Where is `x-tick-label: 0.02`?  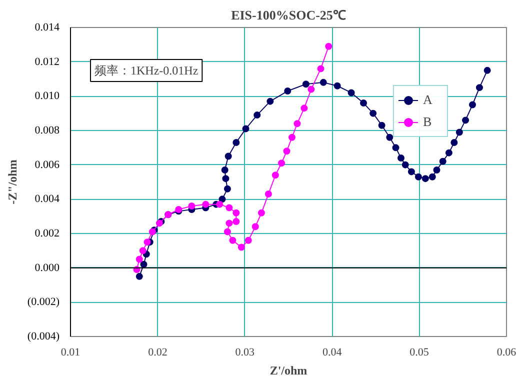
x-tick-label: 0.02 is located at coordinates (158, 352).